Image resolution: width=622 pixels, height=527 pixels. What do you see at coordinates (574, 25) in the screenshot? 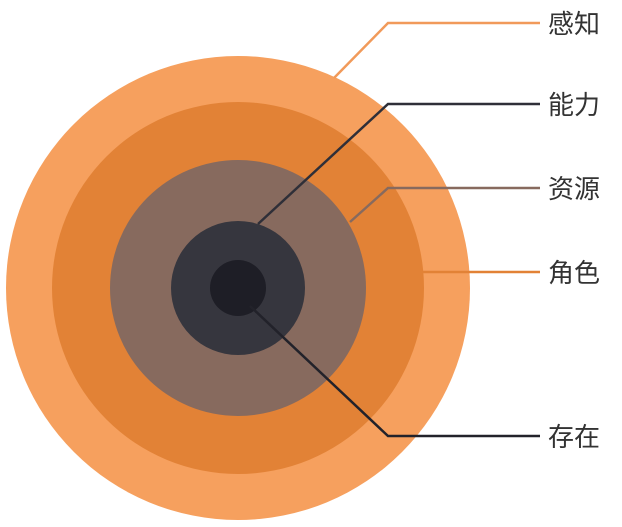
I see `label-perception: 感知` at bounding box center [574, 25].